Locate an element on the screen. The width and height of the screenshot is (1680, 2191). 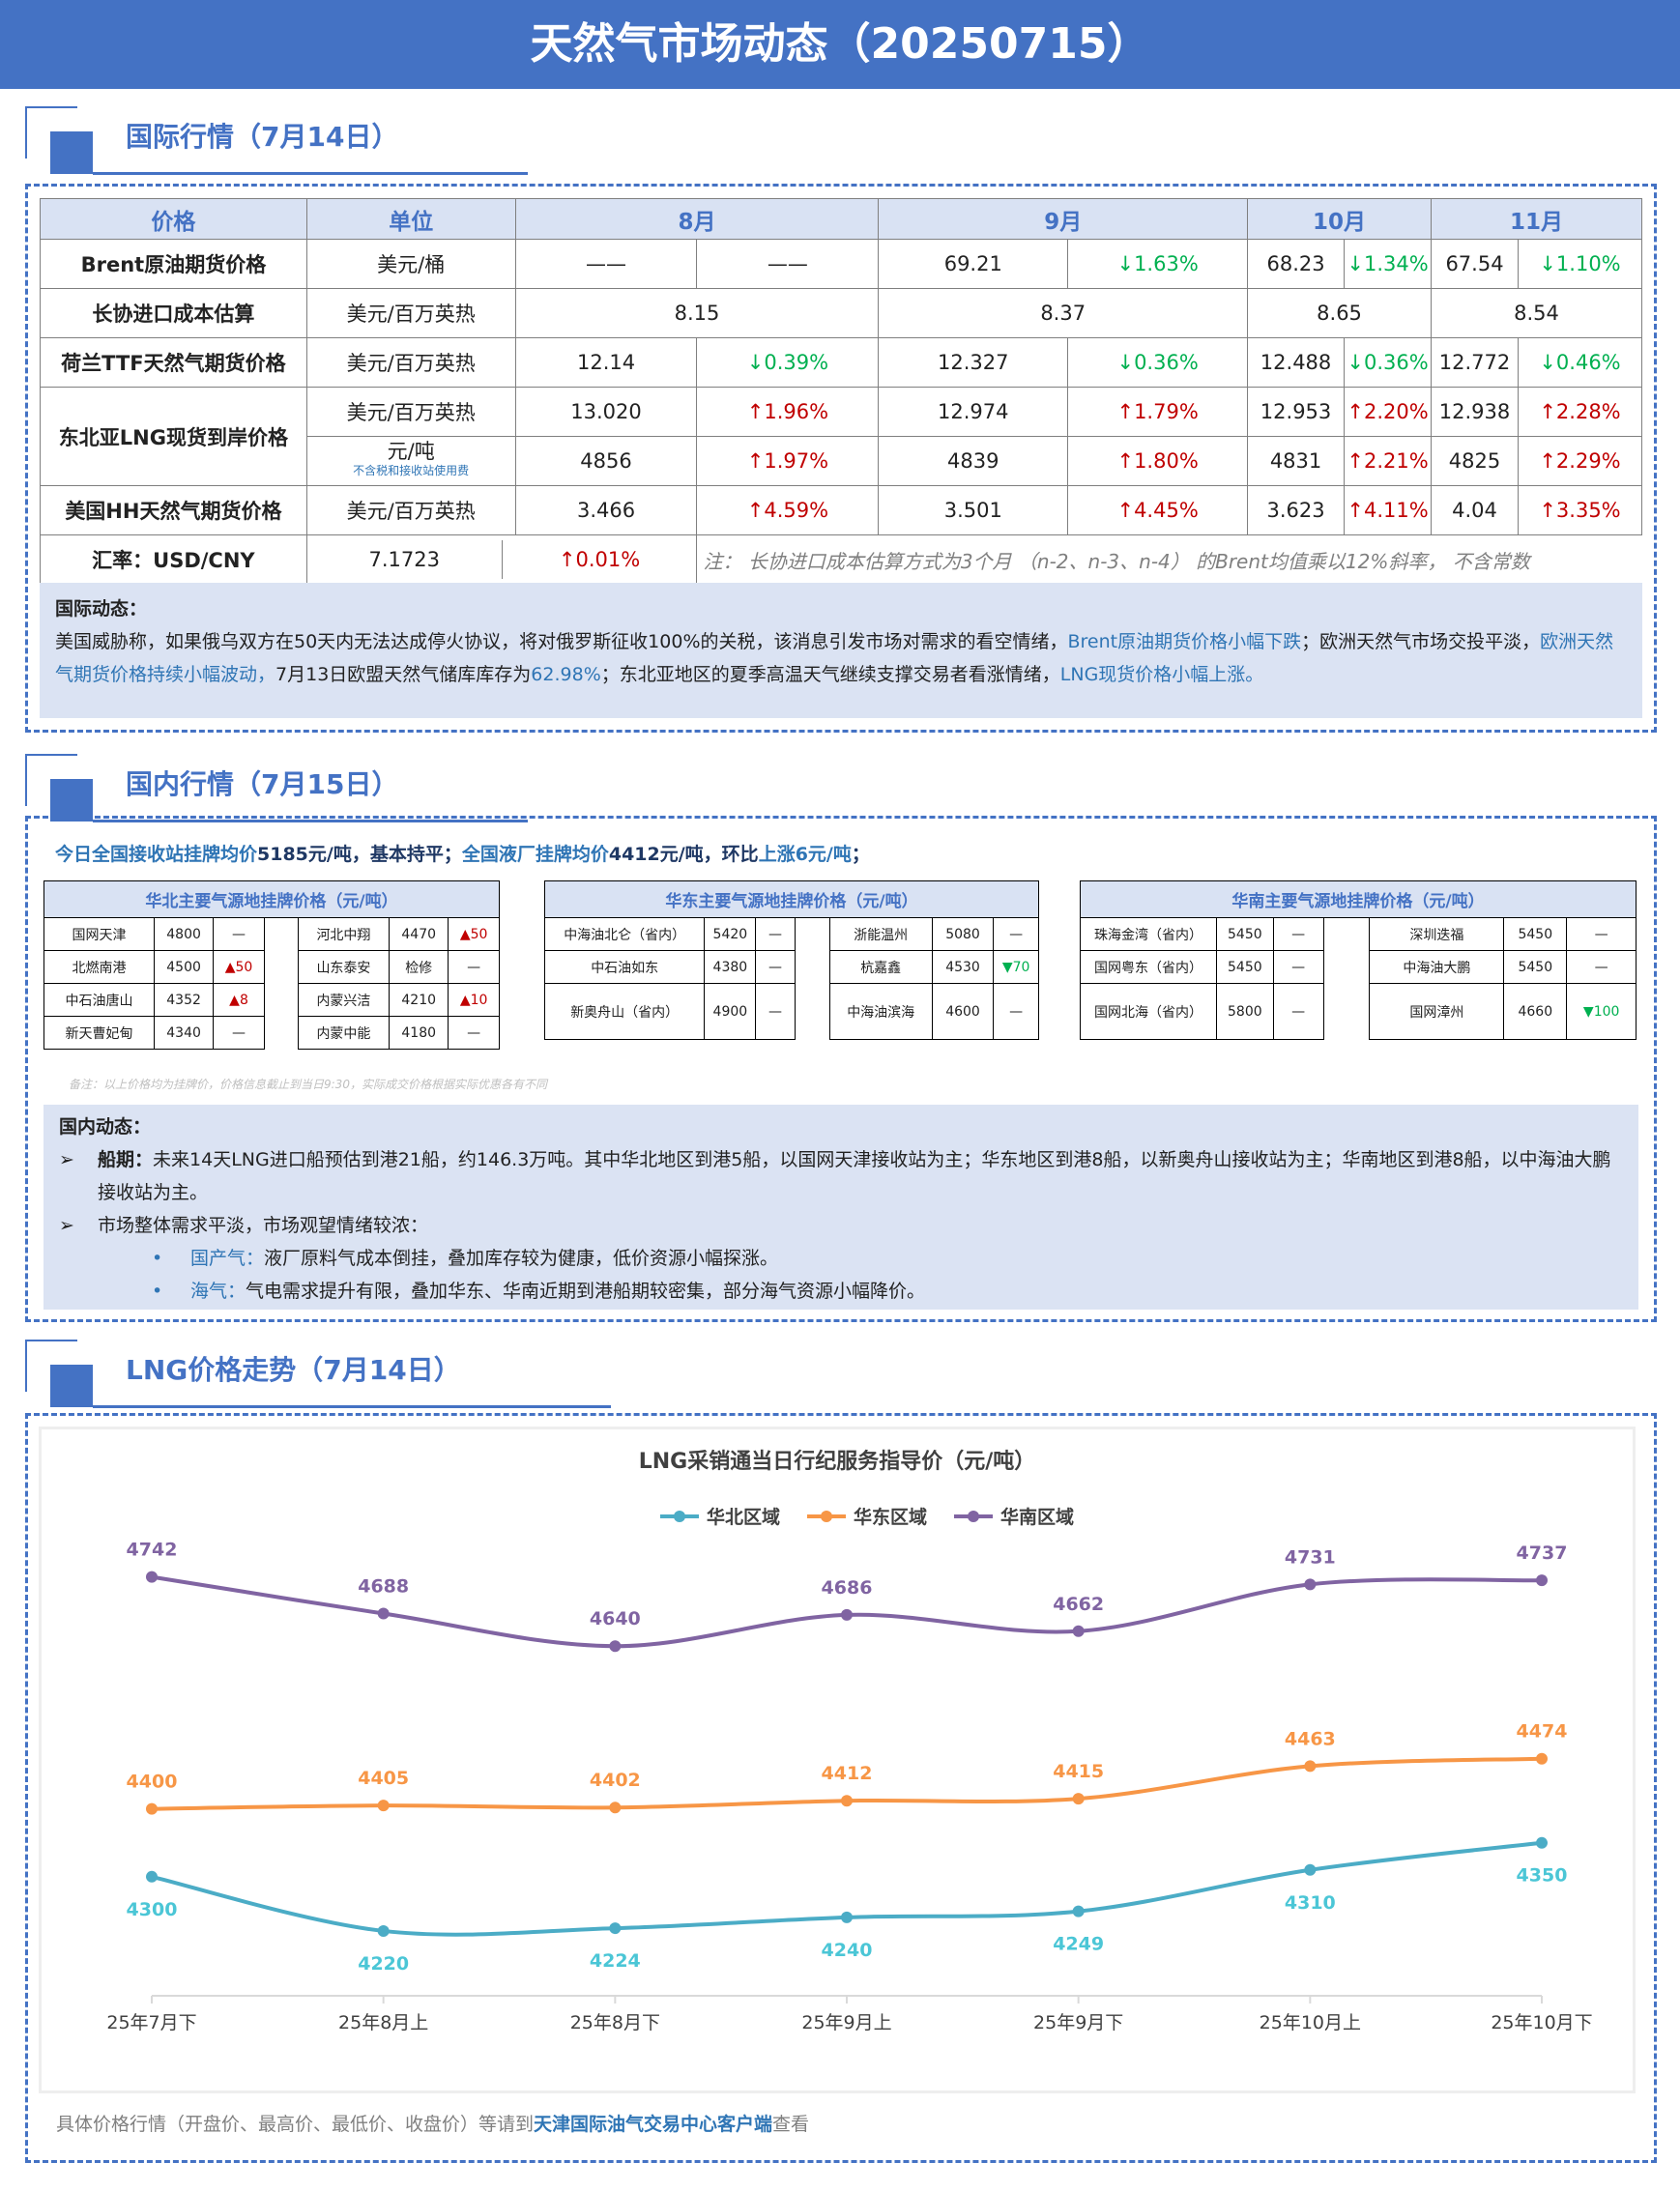
data-label: 4405 is located at coordinates (384, 1778).